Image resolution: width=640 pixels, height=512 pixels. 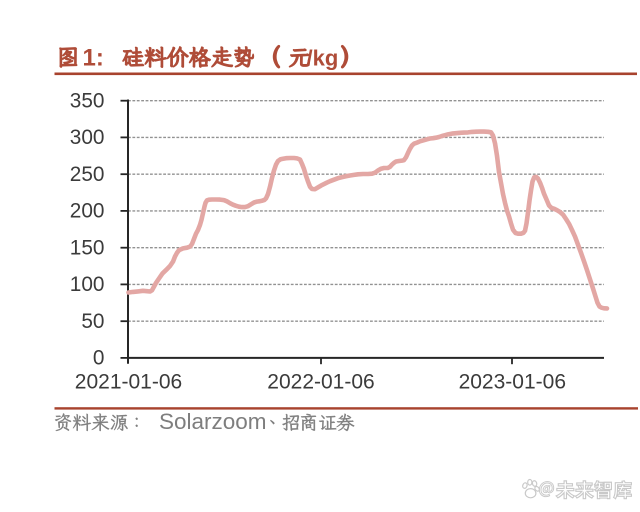 I want to click on svg-text: 250, so click(x=87, y=174).